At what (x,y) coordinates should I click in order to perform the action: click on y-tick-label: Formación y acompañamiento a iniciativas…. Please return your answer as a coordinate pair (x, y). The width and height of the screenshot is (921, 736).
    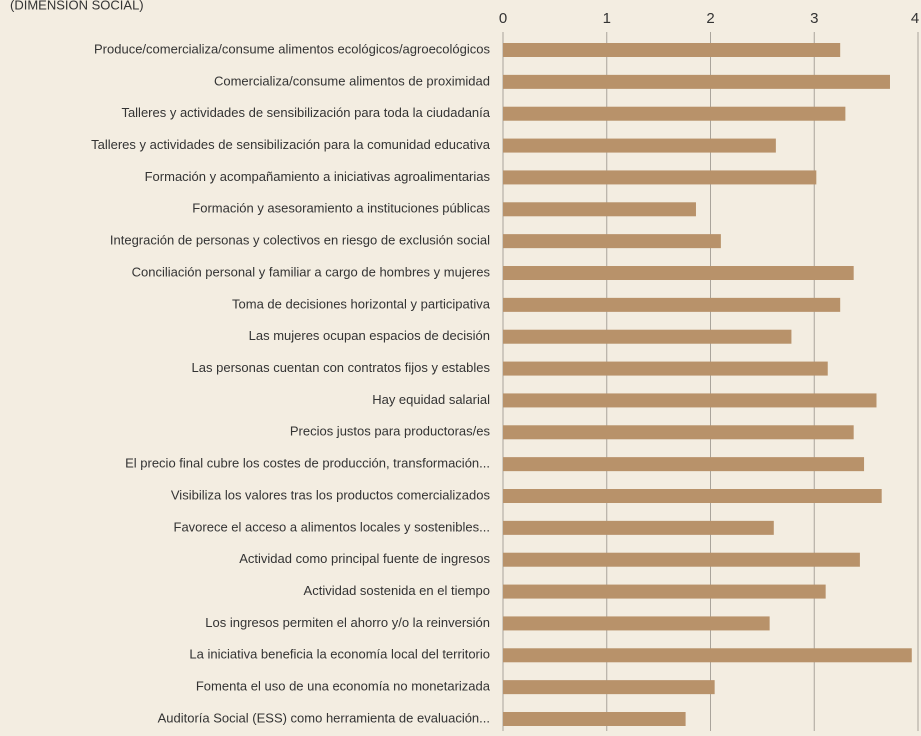
    Looking at the image, I should click on (318, 176).